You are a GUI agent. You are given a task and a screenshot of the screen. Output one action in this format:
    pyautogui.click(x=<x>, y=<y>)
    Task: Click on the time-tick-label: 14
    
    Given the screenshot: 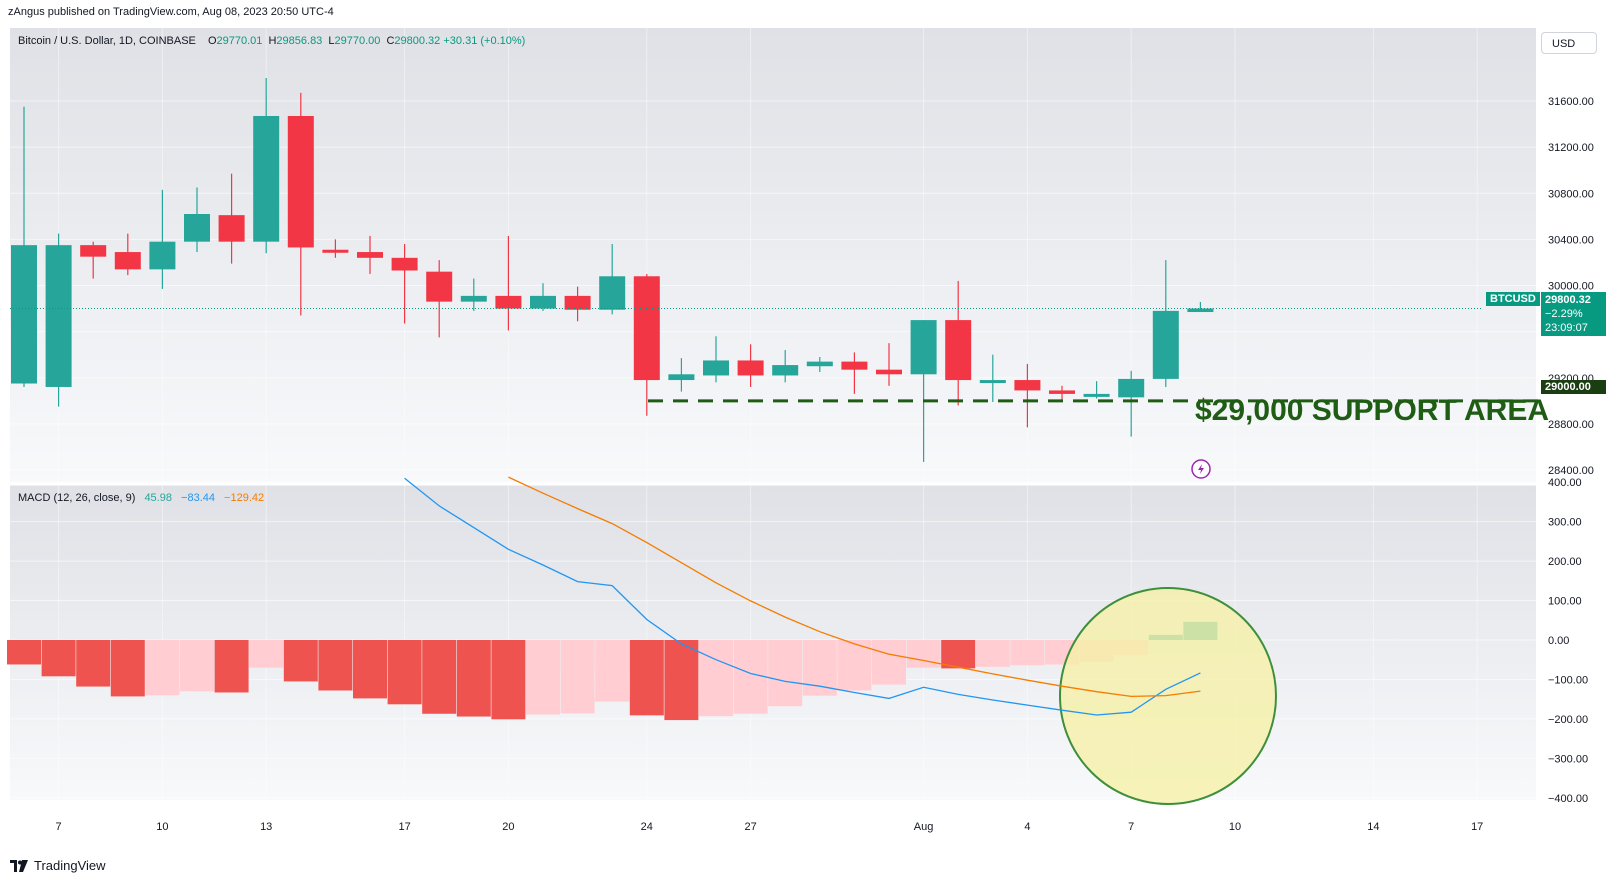 What is the action you would take?
    pyautogui.click(x=1373, y=827)
    